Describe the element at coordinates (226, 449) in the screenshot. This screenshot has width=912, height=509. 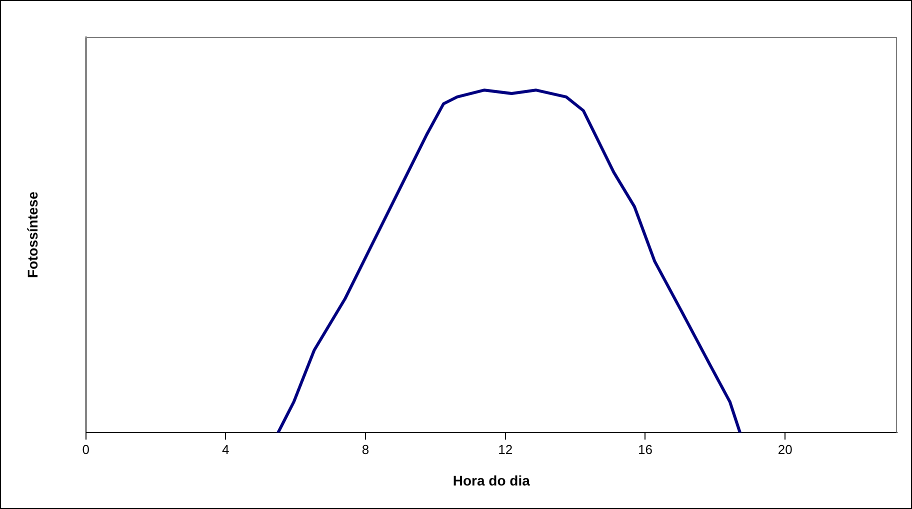
I see `x-tick-label: 4` at that location.